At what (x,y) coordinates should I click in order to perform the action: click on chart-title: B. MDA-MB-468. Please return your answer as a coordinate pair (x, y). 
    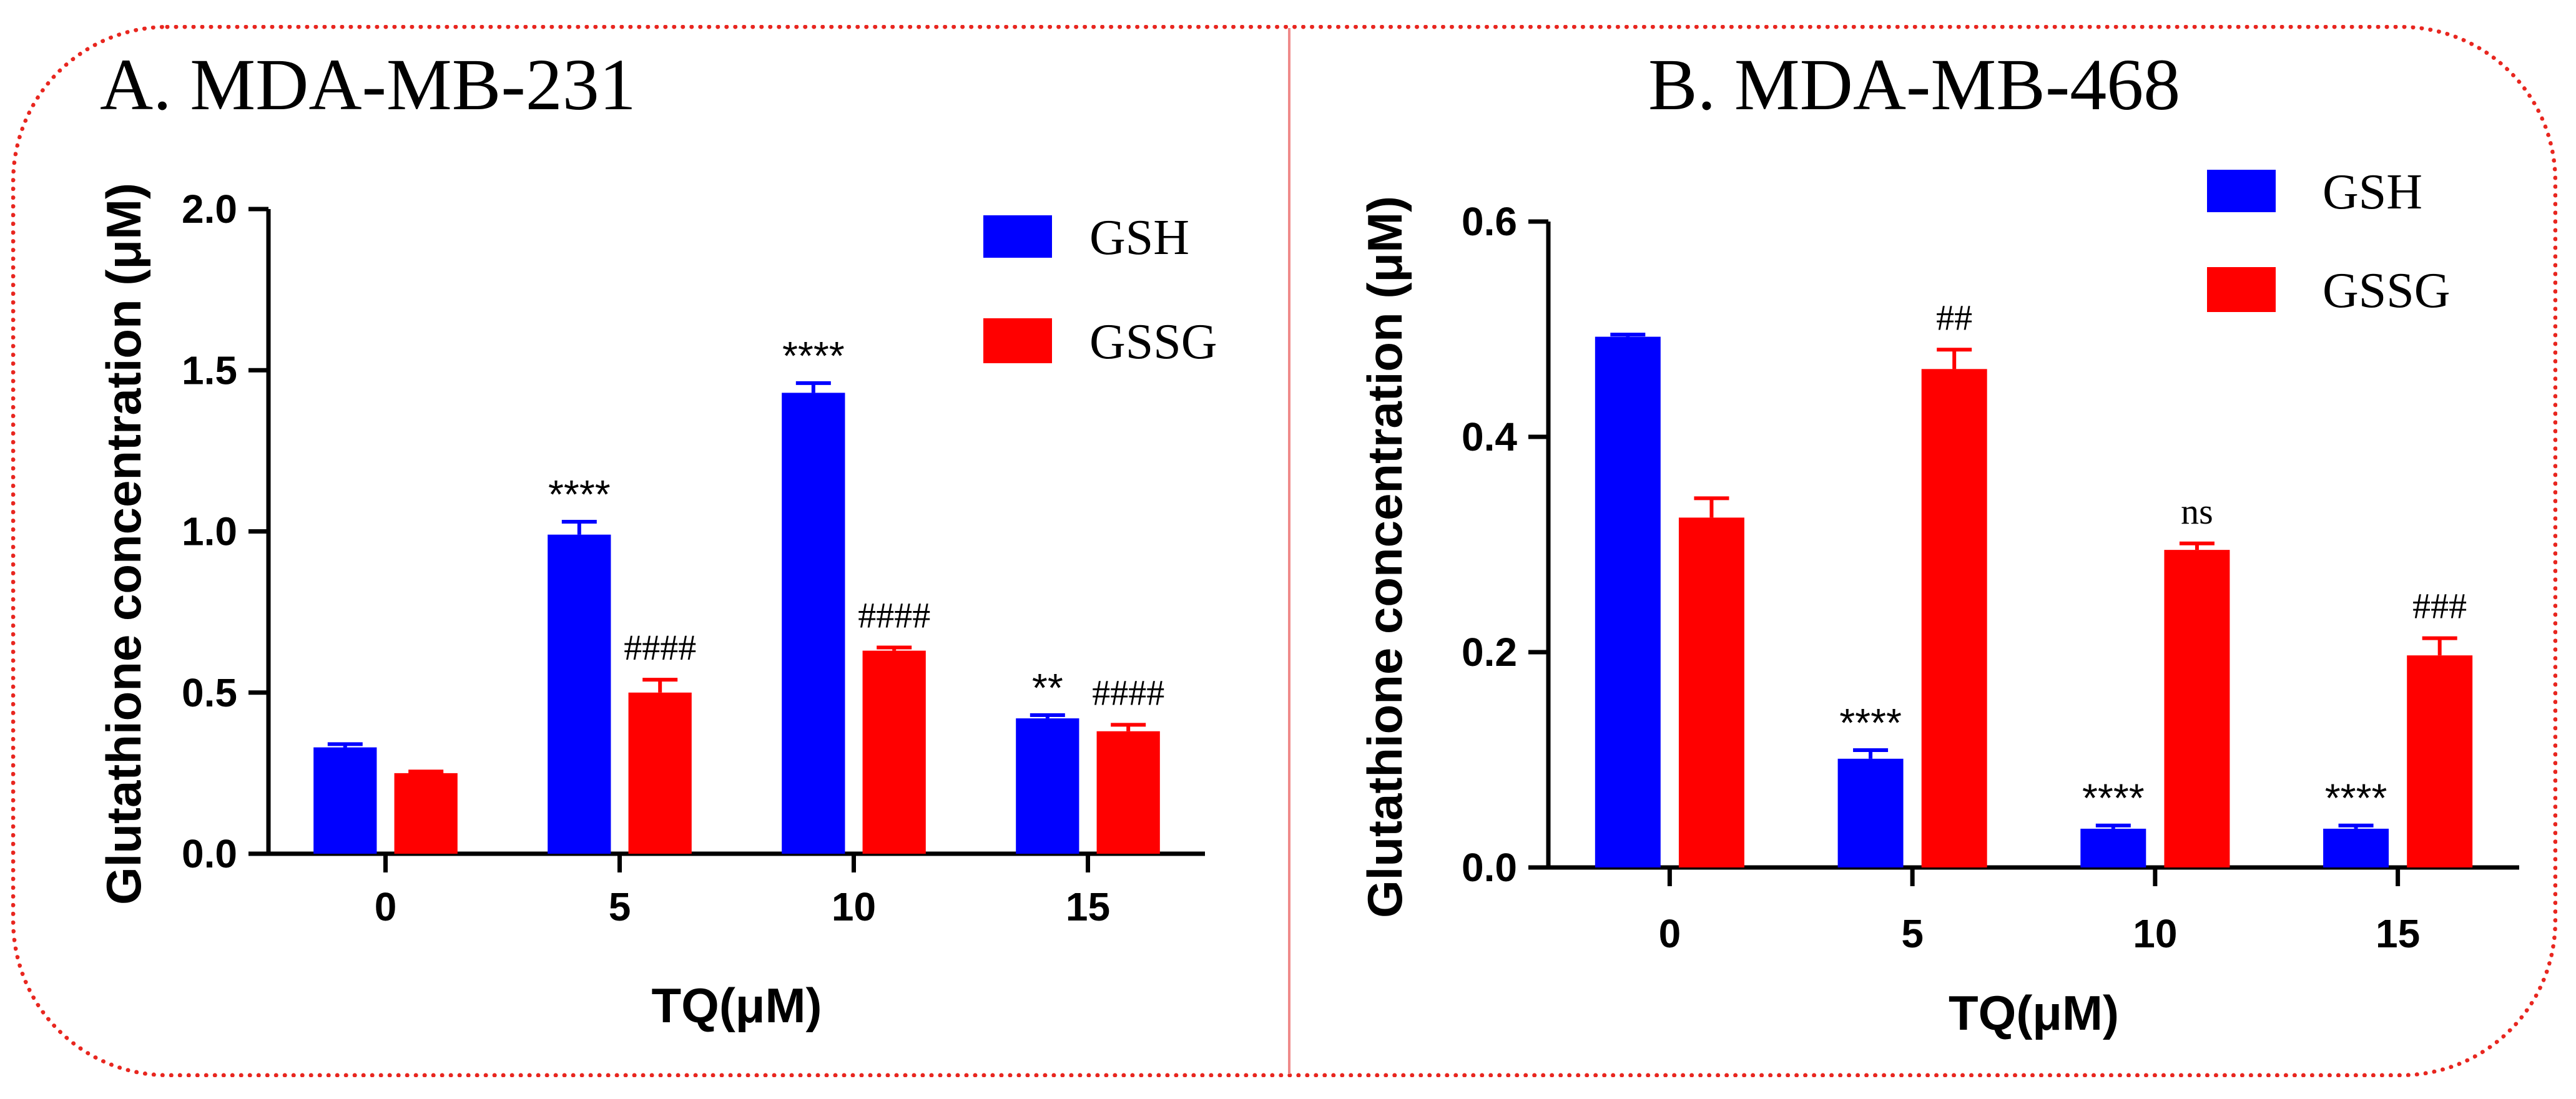
    Looking at the image, I should click on (1914, 84).